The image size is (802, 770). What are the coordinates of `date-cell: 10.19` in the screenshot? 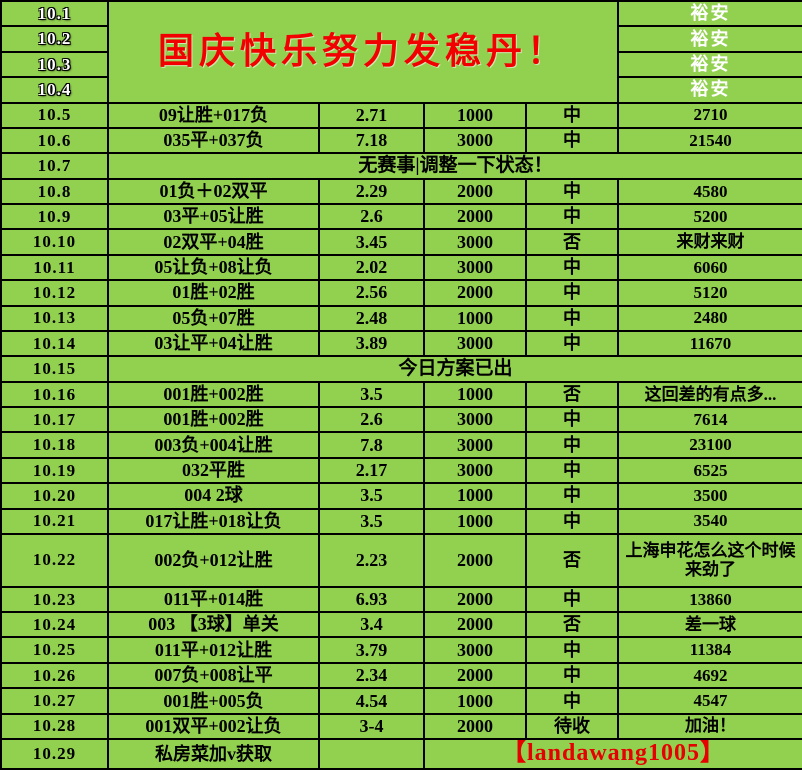 It's located at (54, 470).